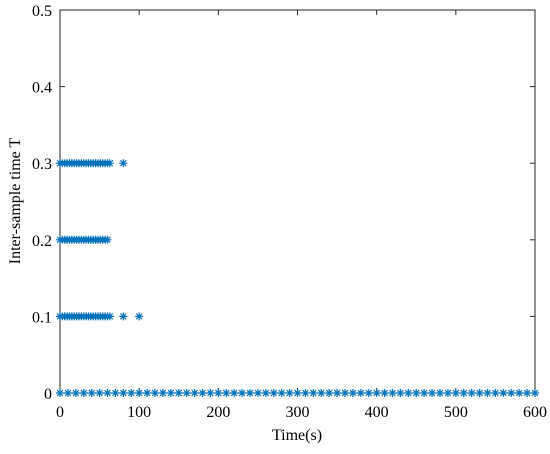  I want to click on x-axis-label: Time(s), so click(297, 435).